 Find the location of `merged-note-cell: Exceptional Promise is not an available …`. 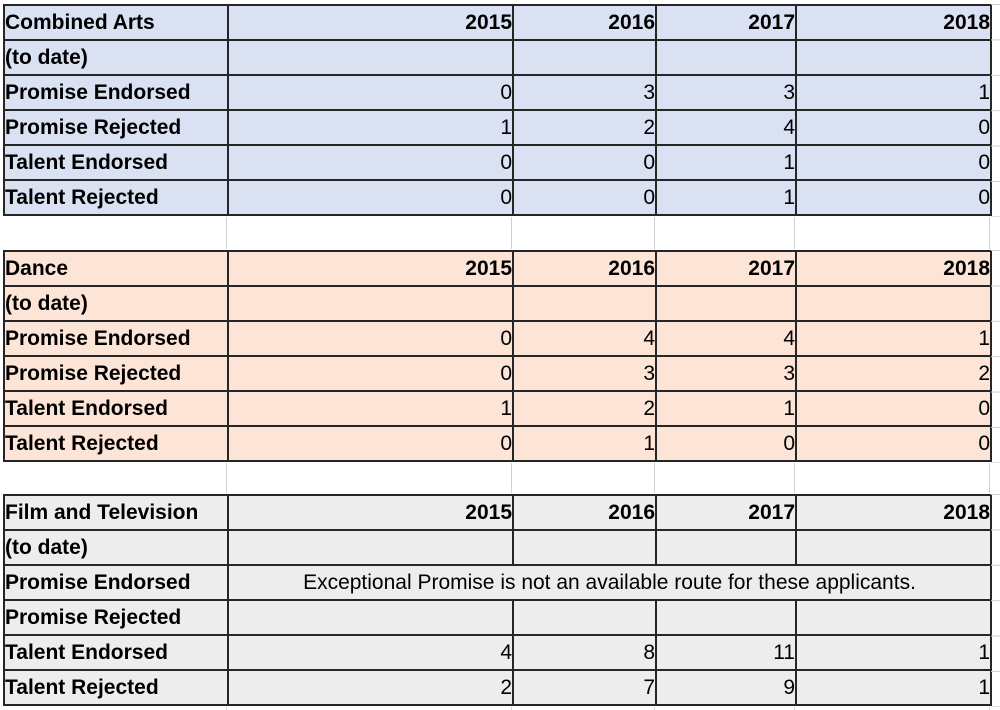

merged-note-cell: Exceptional Promise is not an available … is located at coordinates (609, 582).